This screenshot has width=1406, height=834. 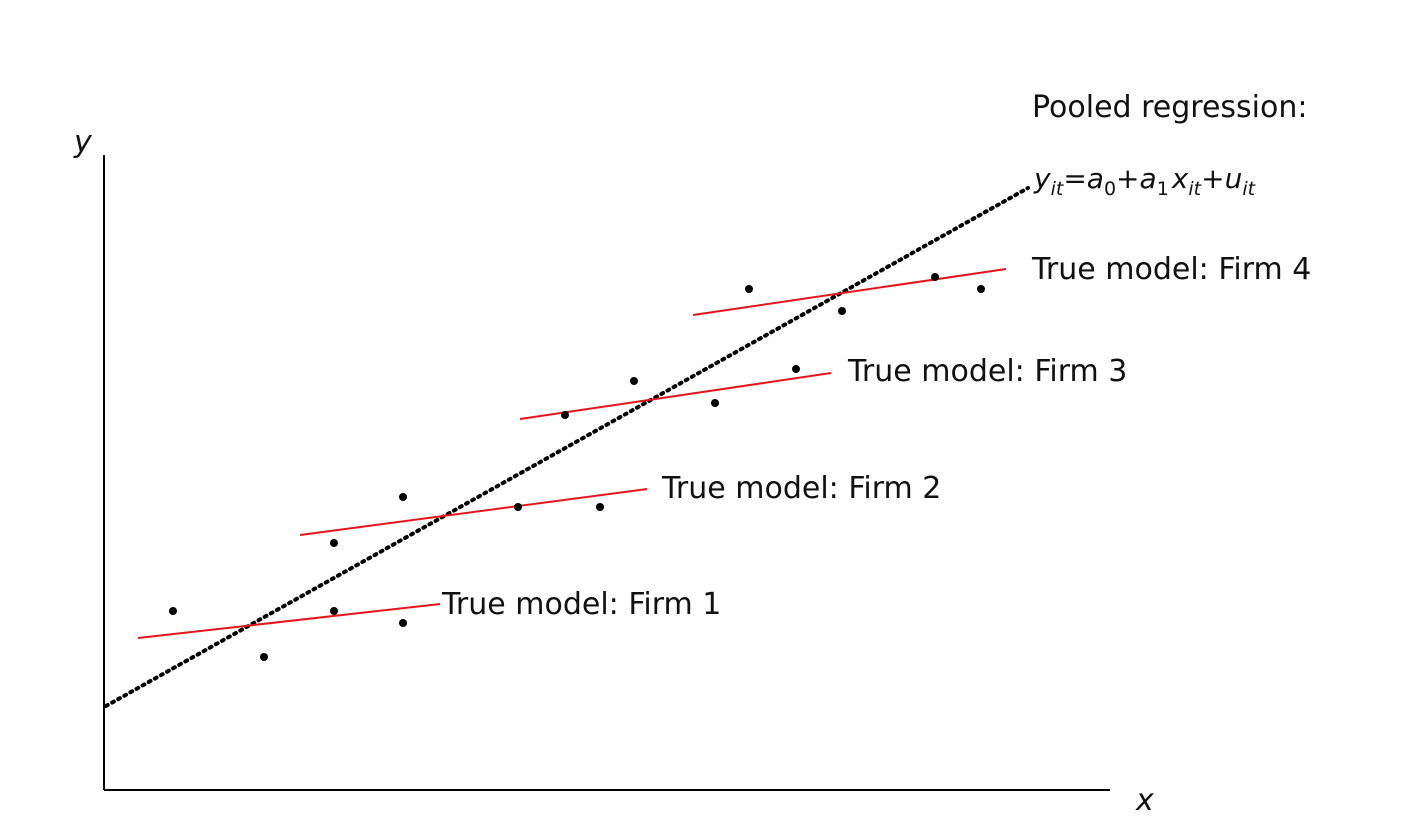 I want to click on pooled-regression-label: Pooled regression:, so click(x=1169, y=107).